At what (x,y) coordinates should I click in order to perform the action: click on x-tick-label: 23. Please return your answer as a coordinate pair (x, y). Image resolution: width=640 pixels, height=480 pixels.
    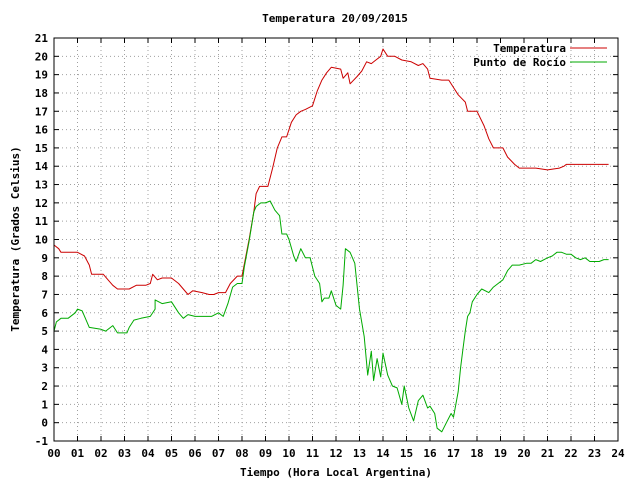
    Looking at the image, I should click on (594, 453).